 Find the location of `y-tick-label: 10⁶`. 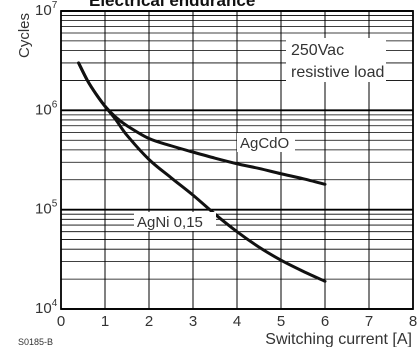

y-tick-label: 10⁶ is located at coordinates (46, 108).